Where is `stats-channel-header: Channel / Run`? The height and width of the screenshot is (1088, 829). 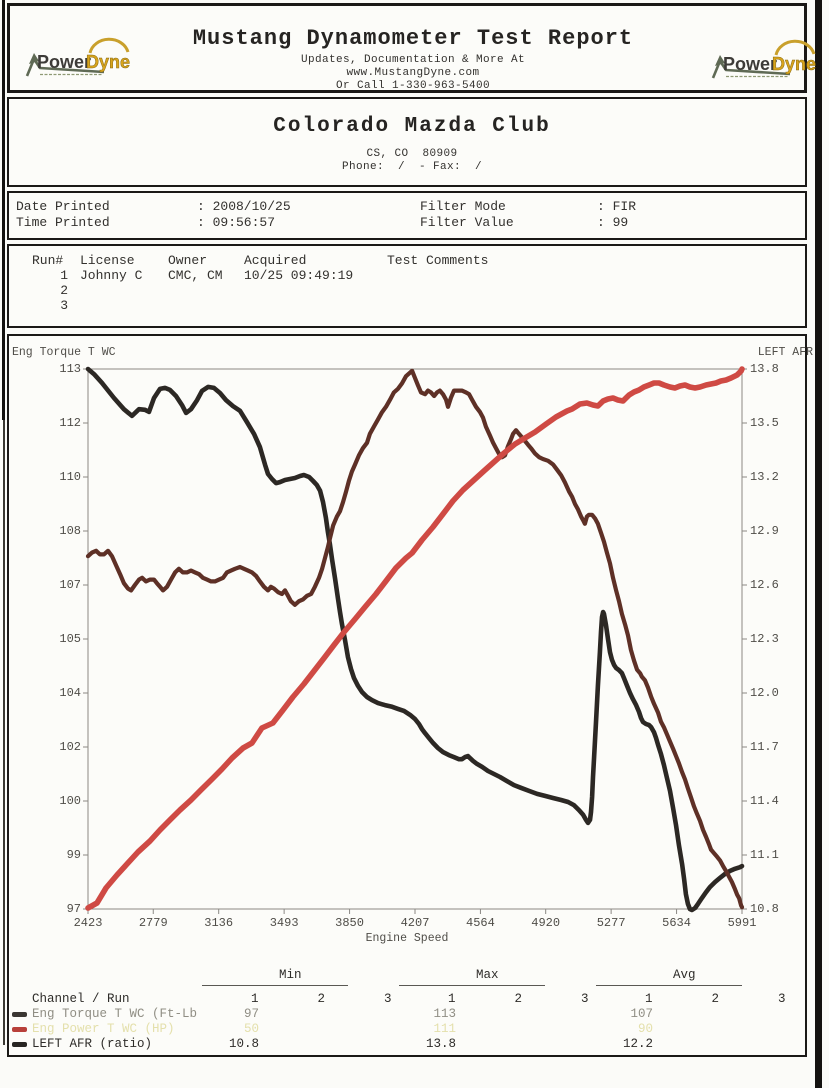 stats-channel-header: Channel / Run is located at coordinates (81, 999).